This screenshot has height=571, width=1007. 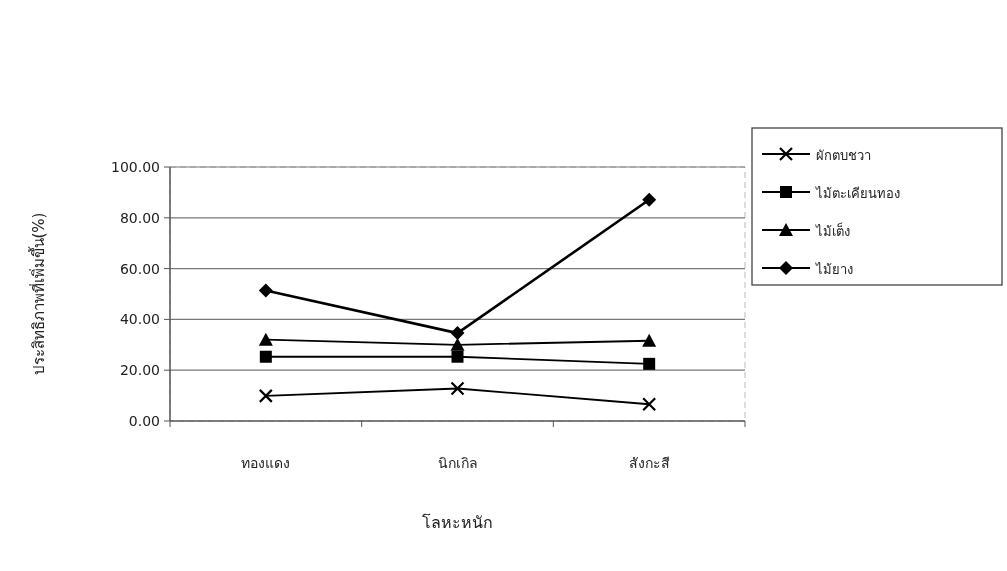 What do you see at coordinates (266, 463) in the screenshot?
I see `x-tick-label: ทองแดง` at bounding box center [266, 463].